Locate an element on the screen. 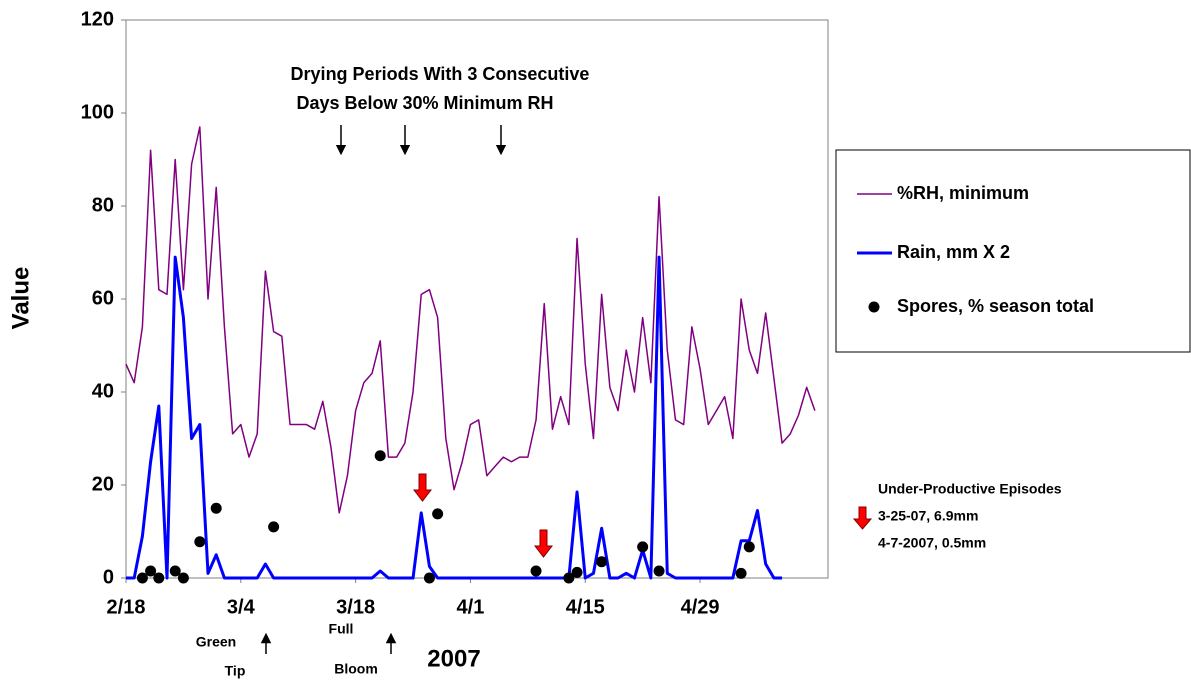  annotation: 3-25-07, 6.9mm is located at coordinates (928, 516).